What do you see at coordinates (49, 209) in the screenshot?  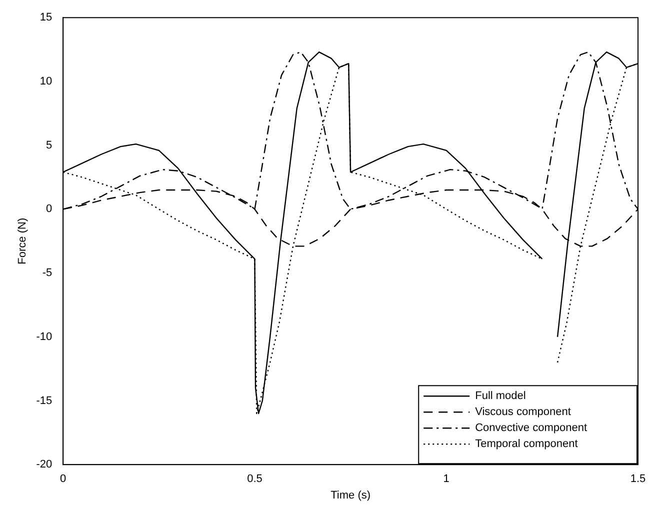 I see `y-tick-label: 0` at bounding box center [49, 209].